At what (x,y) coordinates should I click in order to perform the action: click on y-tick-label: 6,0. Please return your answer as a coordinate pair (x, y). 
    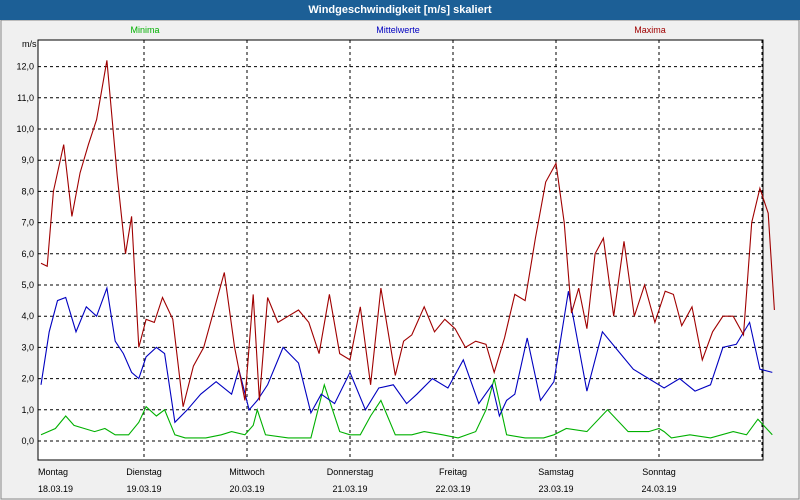
    Looking at the image, I should click on (27, 254).